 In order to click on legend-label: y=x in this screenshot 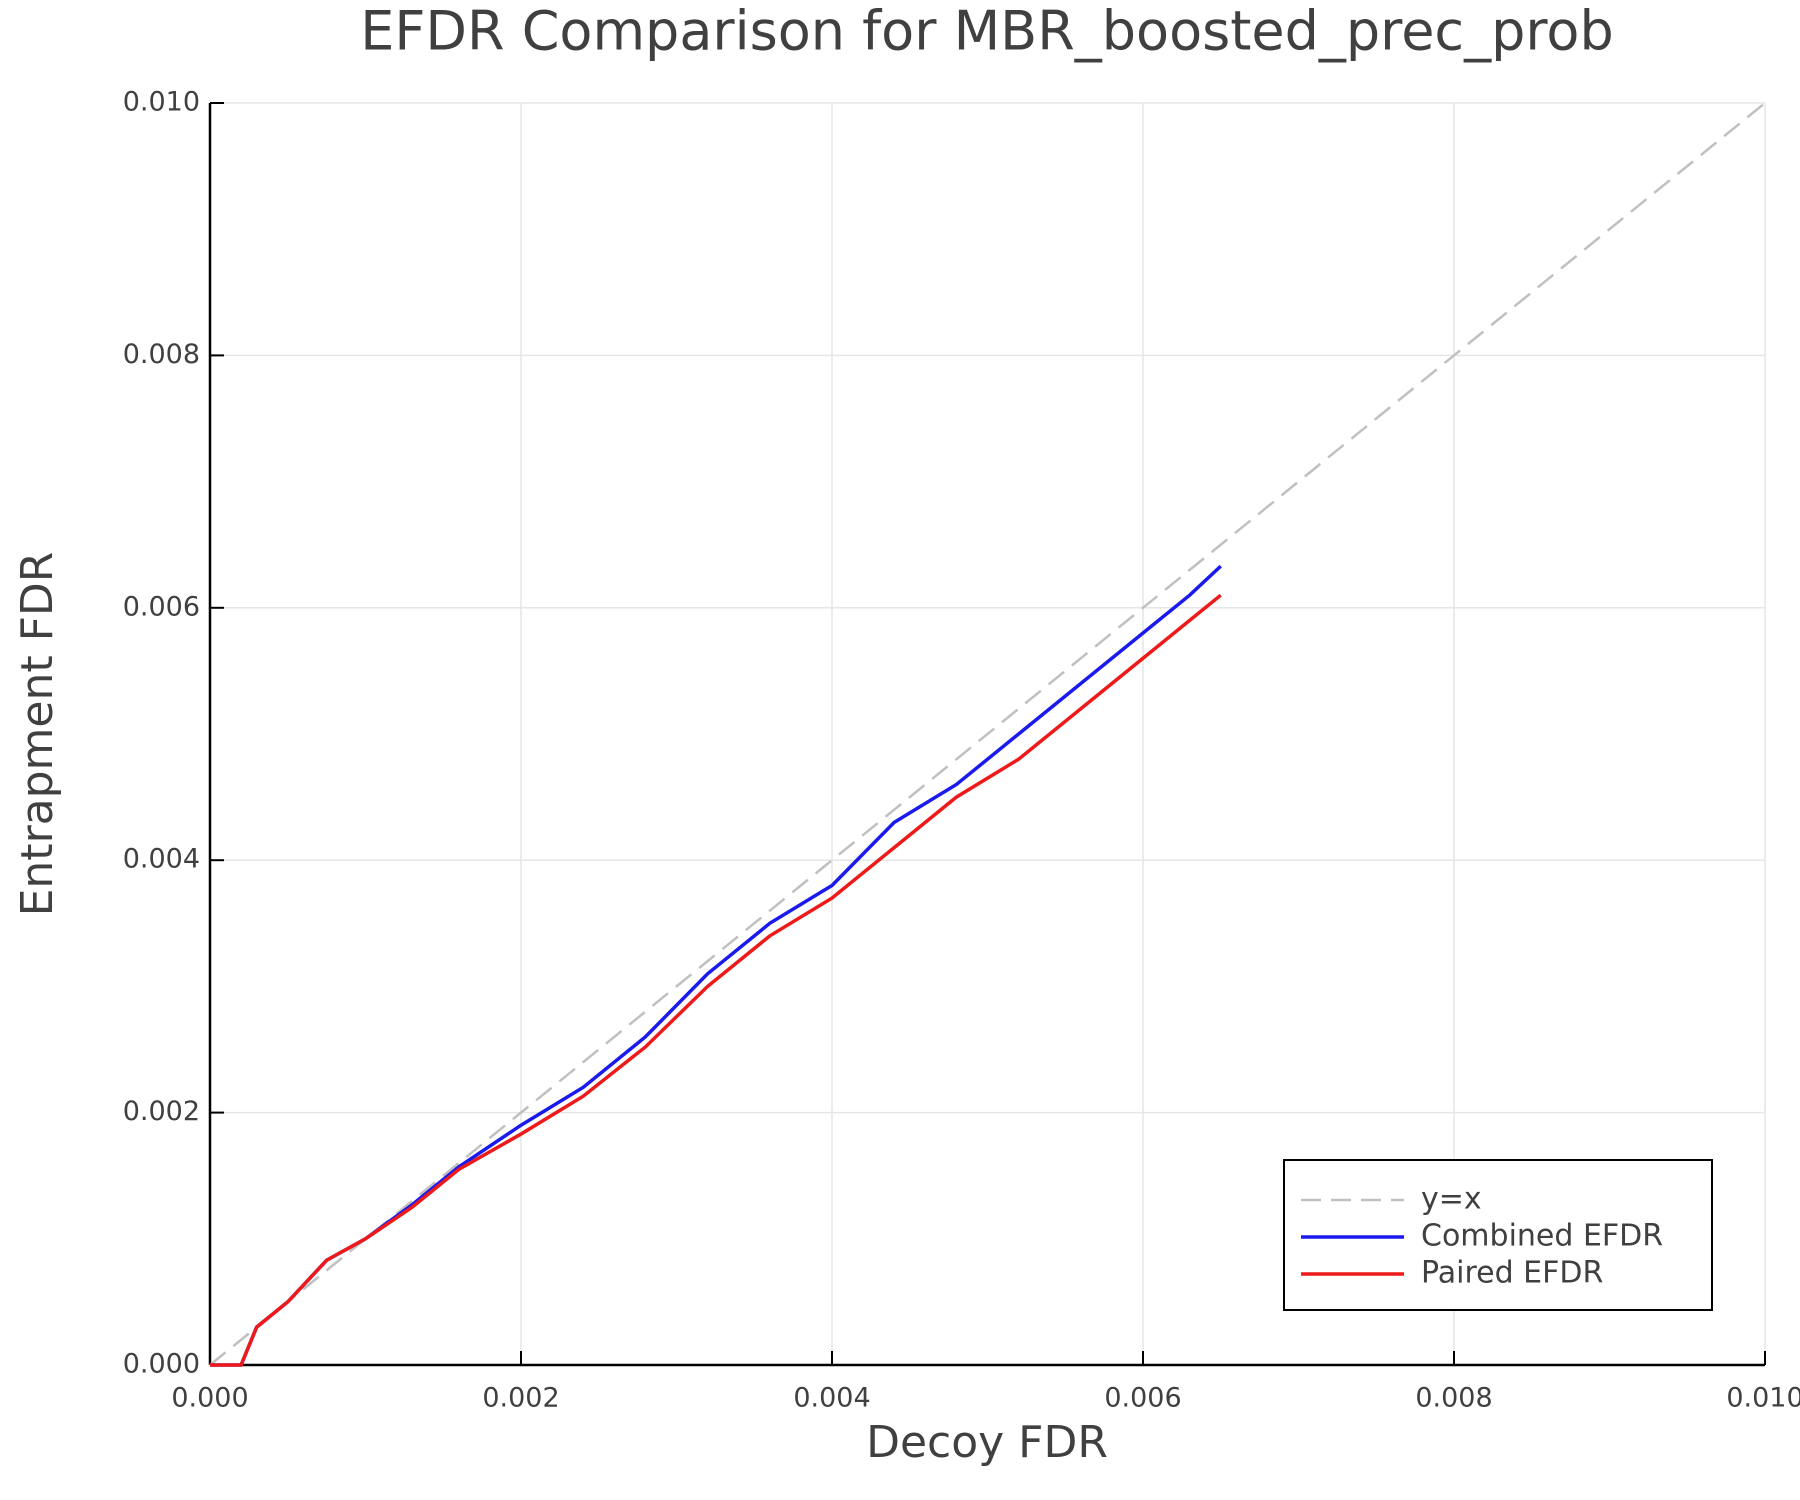, I will do `click(1451, 1199)`.